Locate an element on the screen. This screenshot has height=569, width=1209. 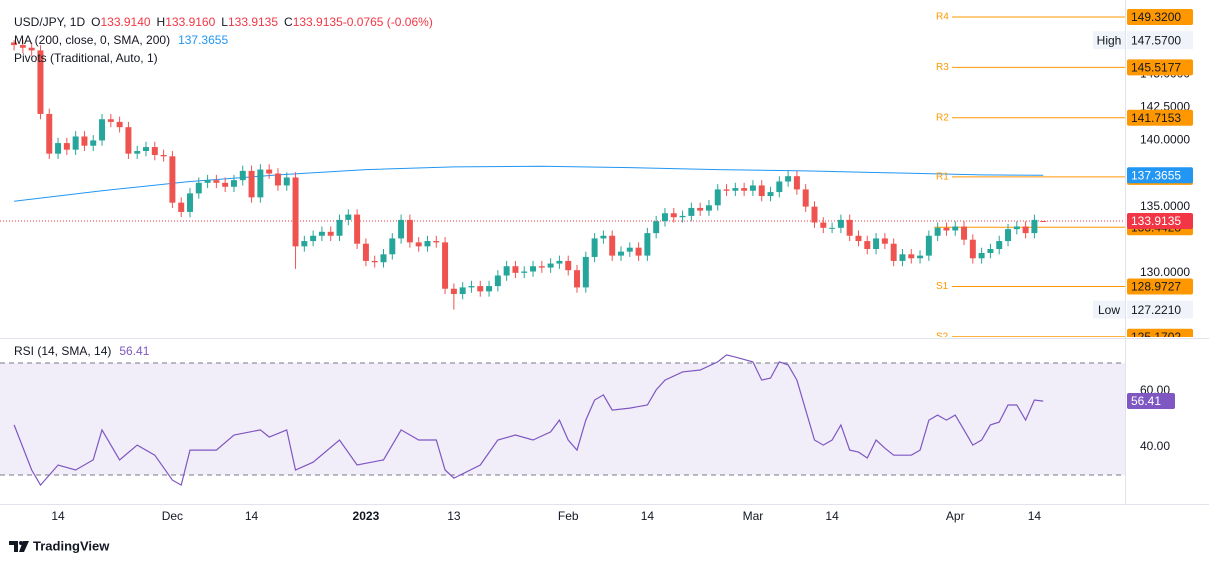
last-price-label: 133.9135 is located at coordinates (1156, 221).